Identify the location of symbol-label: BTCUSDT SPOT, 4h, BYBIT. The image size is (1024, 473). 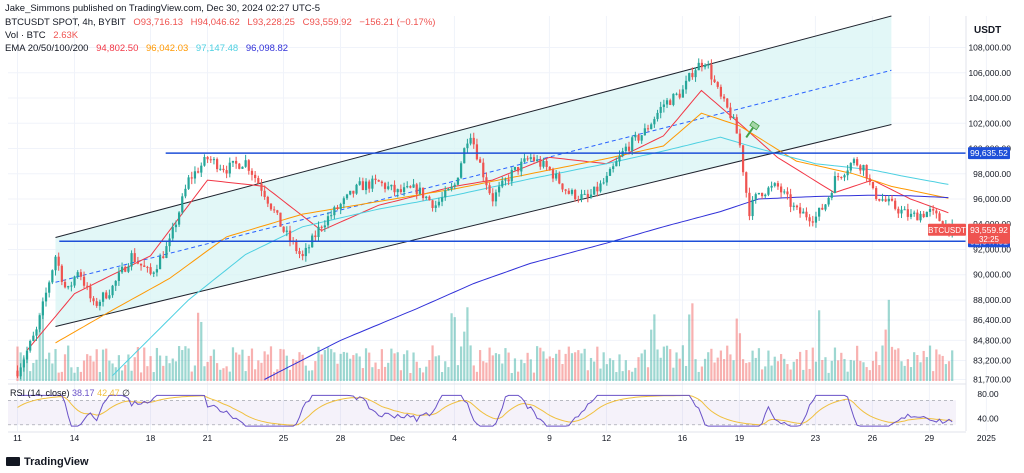
(65, 22).